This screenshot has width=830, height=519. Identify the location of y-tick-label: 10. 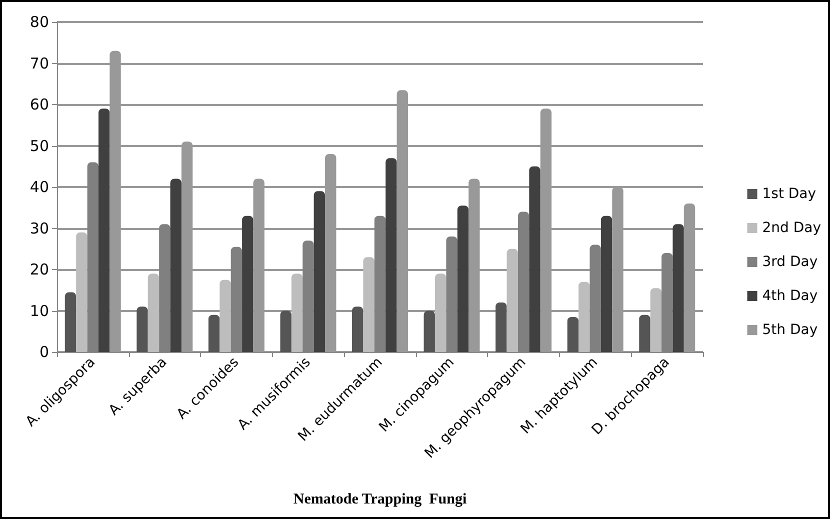
(39, 311).